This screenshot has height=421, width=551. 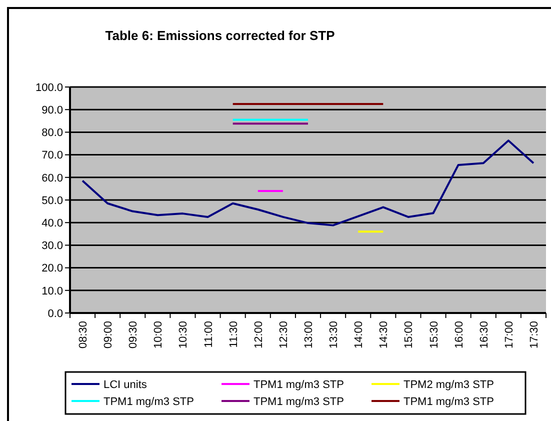 What do you see at coordinates (52, 156) in the screenshot?
I see `y-tick-label: 70.0` at bounding box center [52, 156].